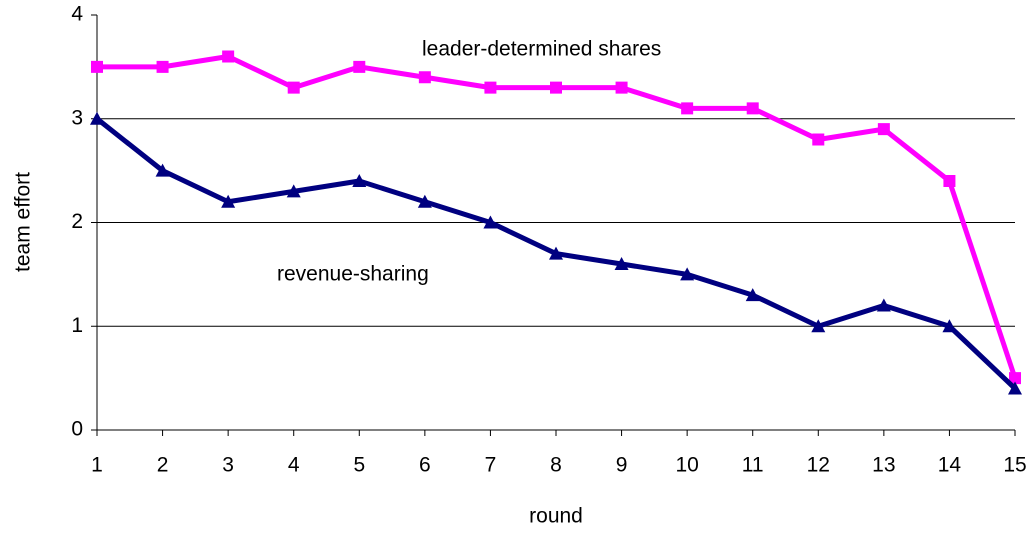 Image resolution: width=1035 pixels, height=533 pixels. Describe the element at coordinates (294, 465) in the screenshot. I see `x-tick-label: 4` at that location.